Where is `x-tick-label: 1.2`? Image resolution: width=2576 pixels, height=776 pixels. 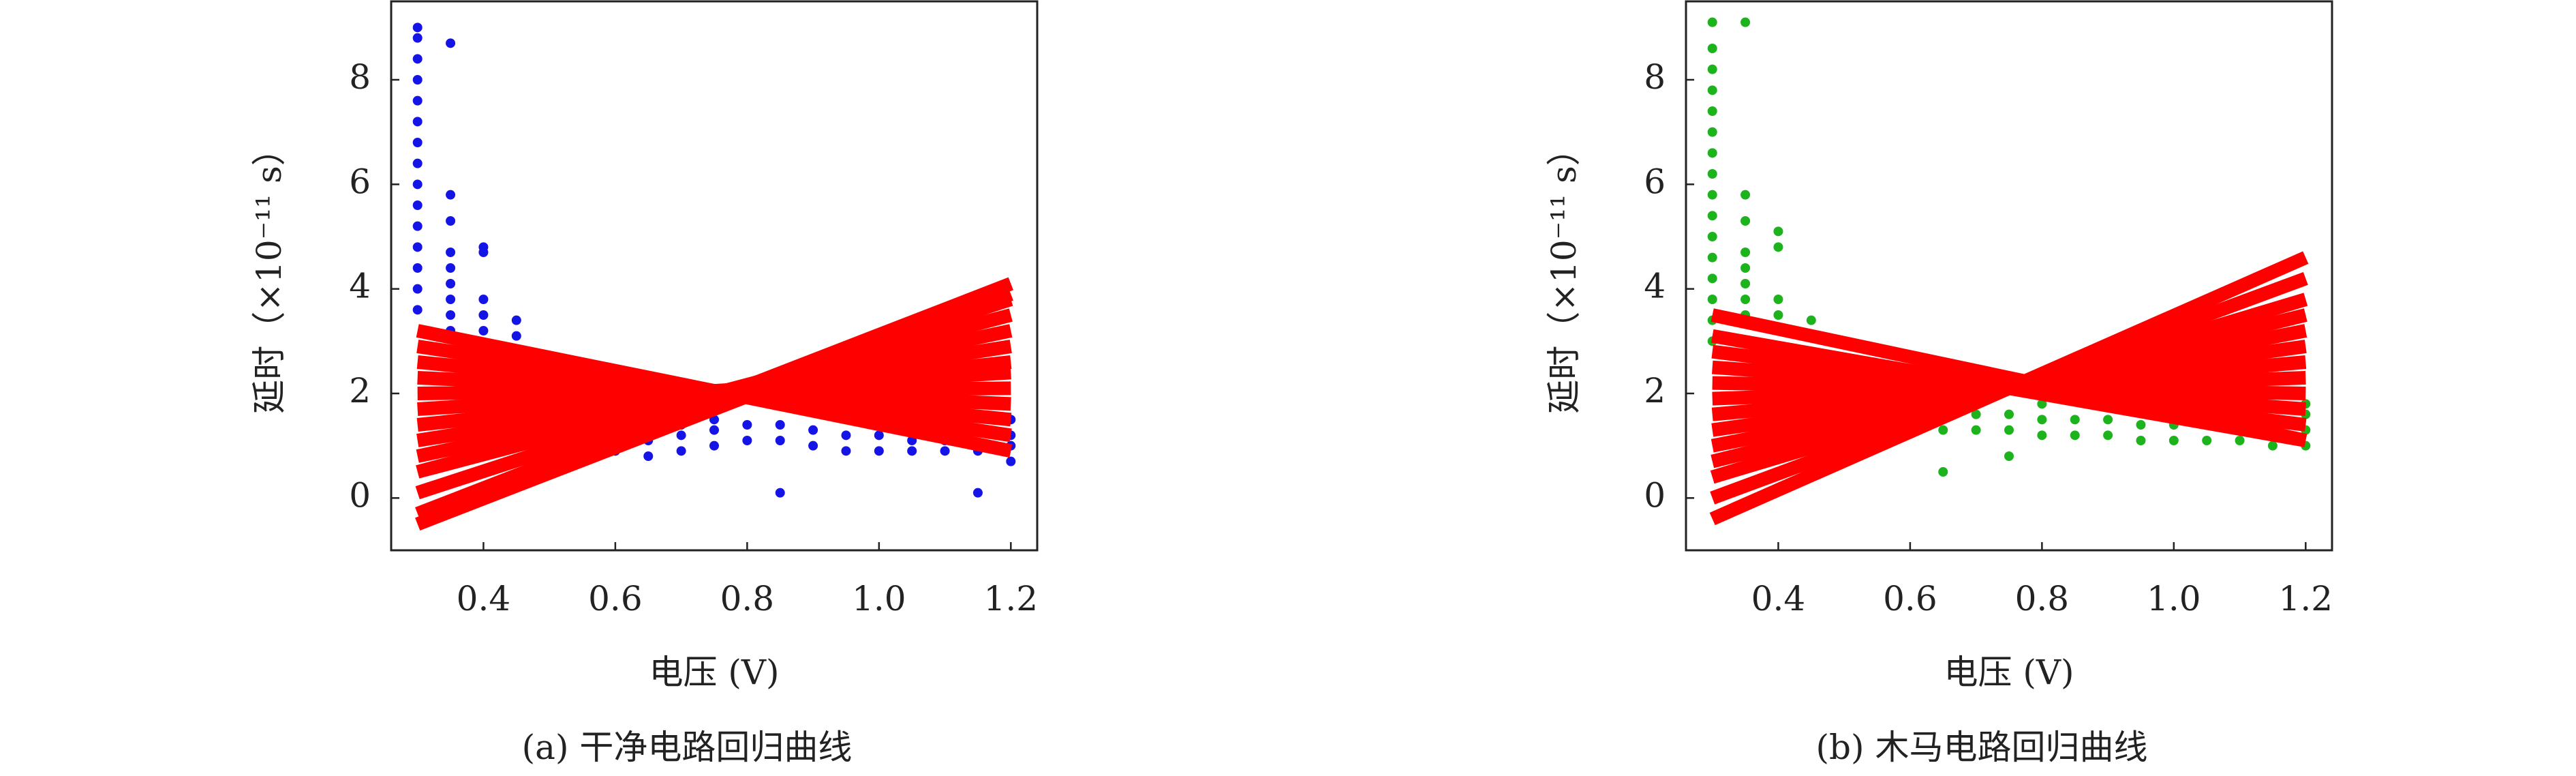
x-tick-label: 1.2 is located at coordinates (2306, 598).